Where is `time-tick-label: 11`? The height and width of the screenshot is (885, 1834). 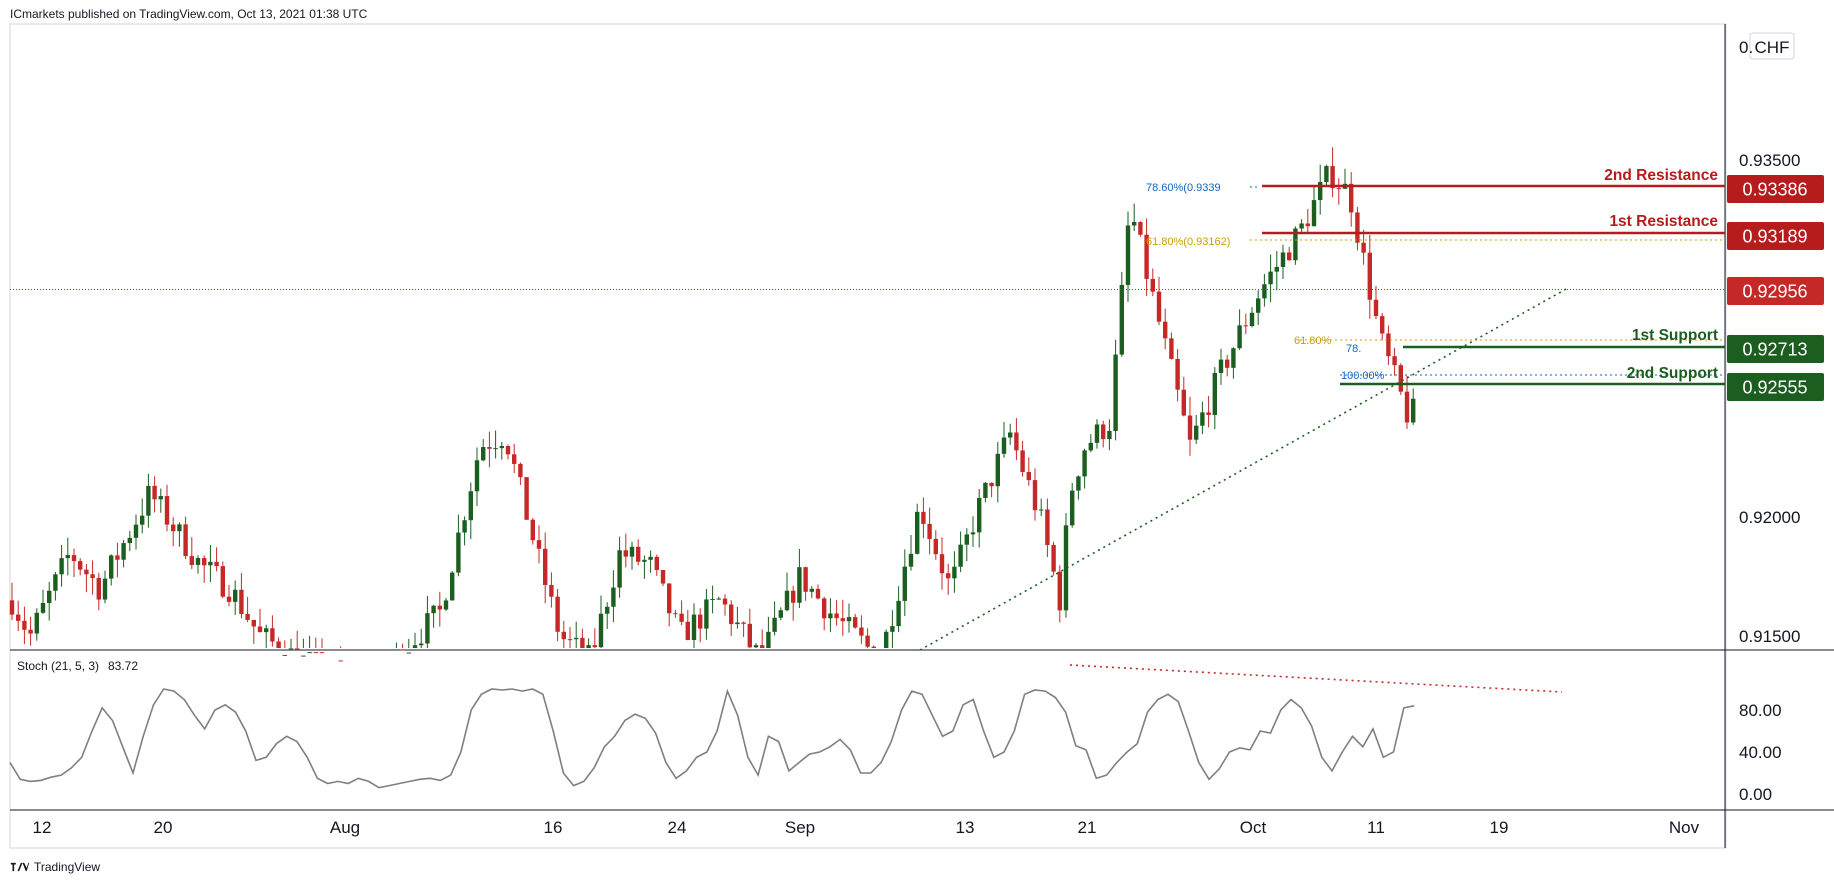
time-tick-label: 11 is located at coordinates (1376, 827).